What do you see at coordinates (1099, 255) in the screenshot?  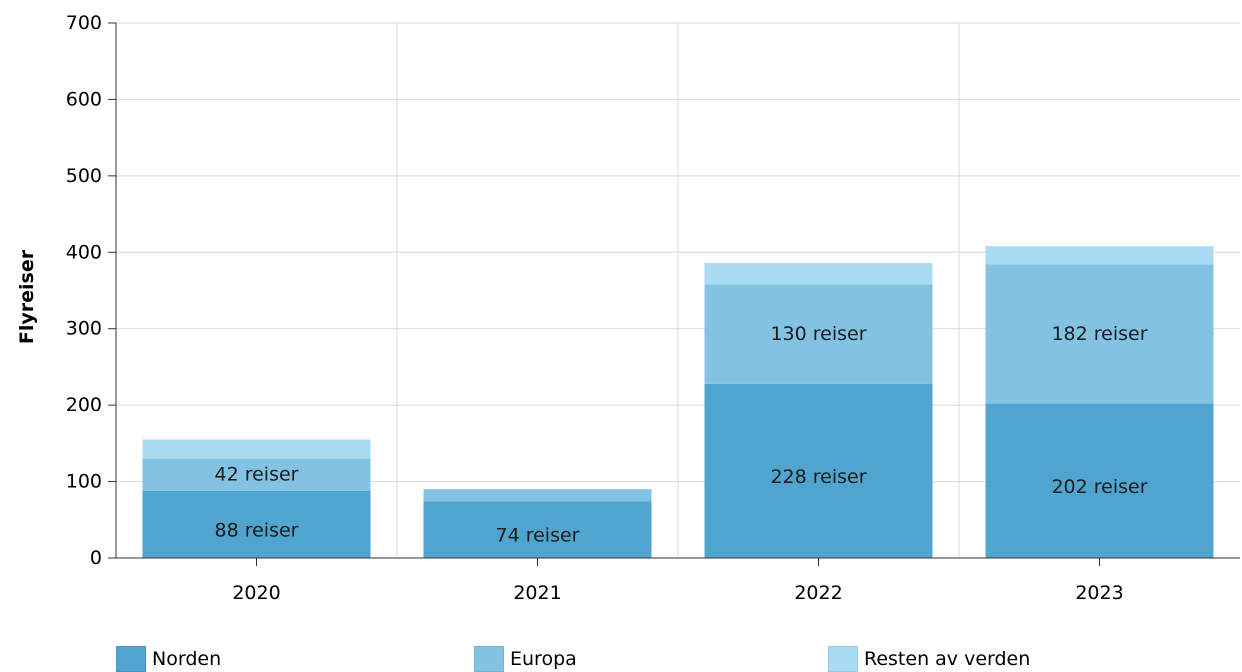 I see `bar-resten-av-verden-2023` at bounding box center [1099, 255].